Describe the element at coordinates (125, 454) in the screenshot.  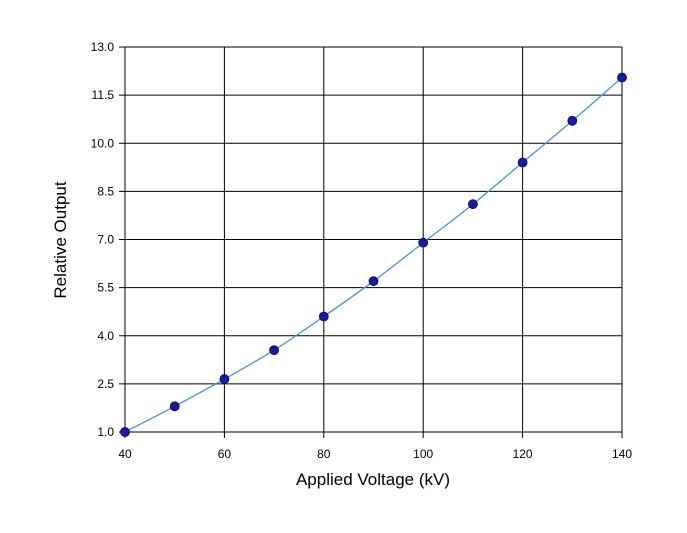
I see `x-tick-label: 40` at that location.